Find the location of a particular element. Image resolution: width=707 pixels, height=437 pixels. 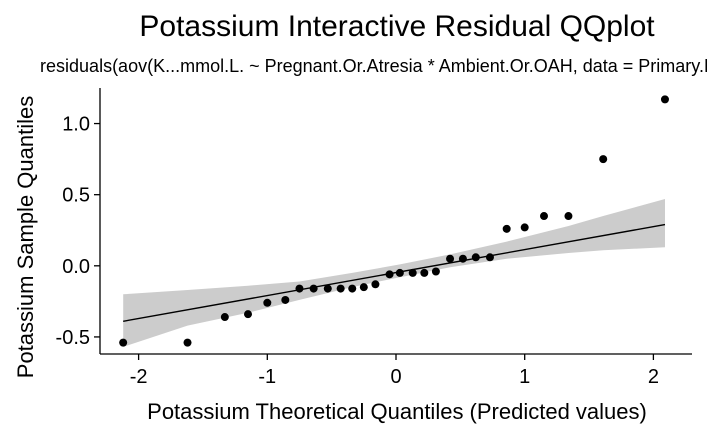

y-axis-ticks: -0.5 0.0 0.5 1.0 is located at coordinates (78, 231).